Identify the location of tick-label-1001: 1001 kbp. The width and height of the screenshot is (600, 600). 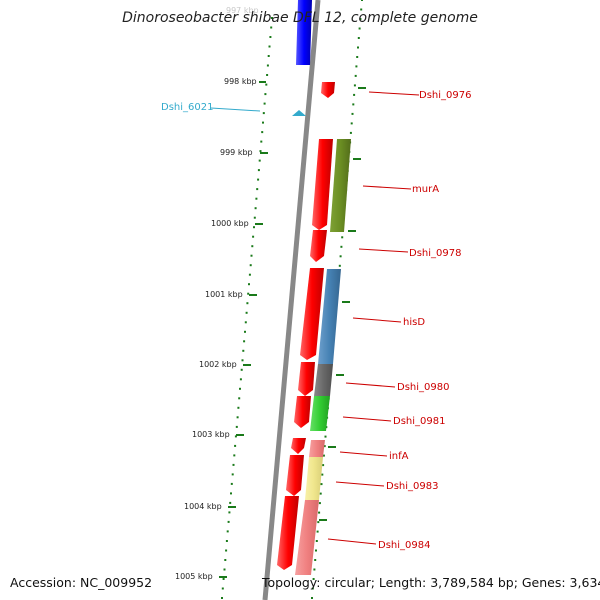
(224, 294).